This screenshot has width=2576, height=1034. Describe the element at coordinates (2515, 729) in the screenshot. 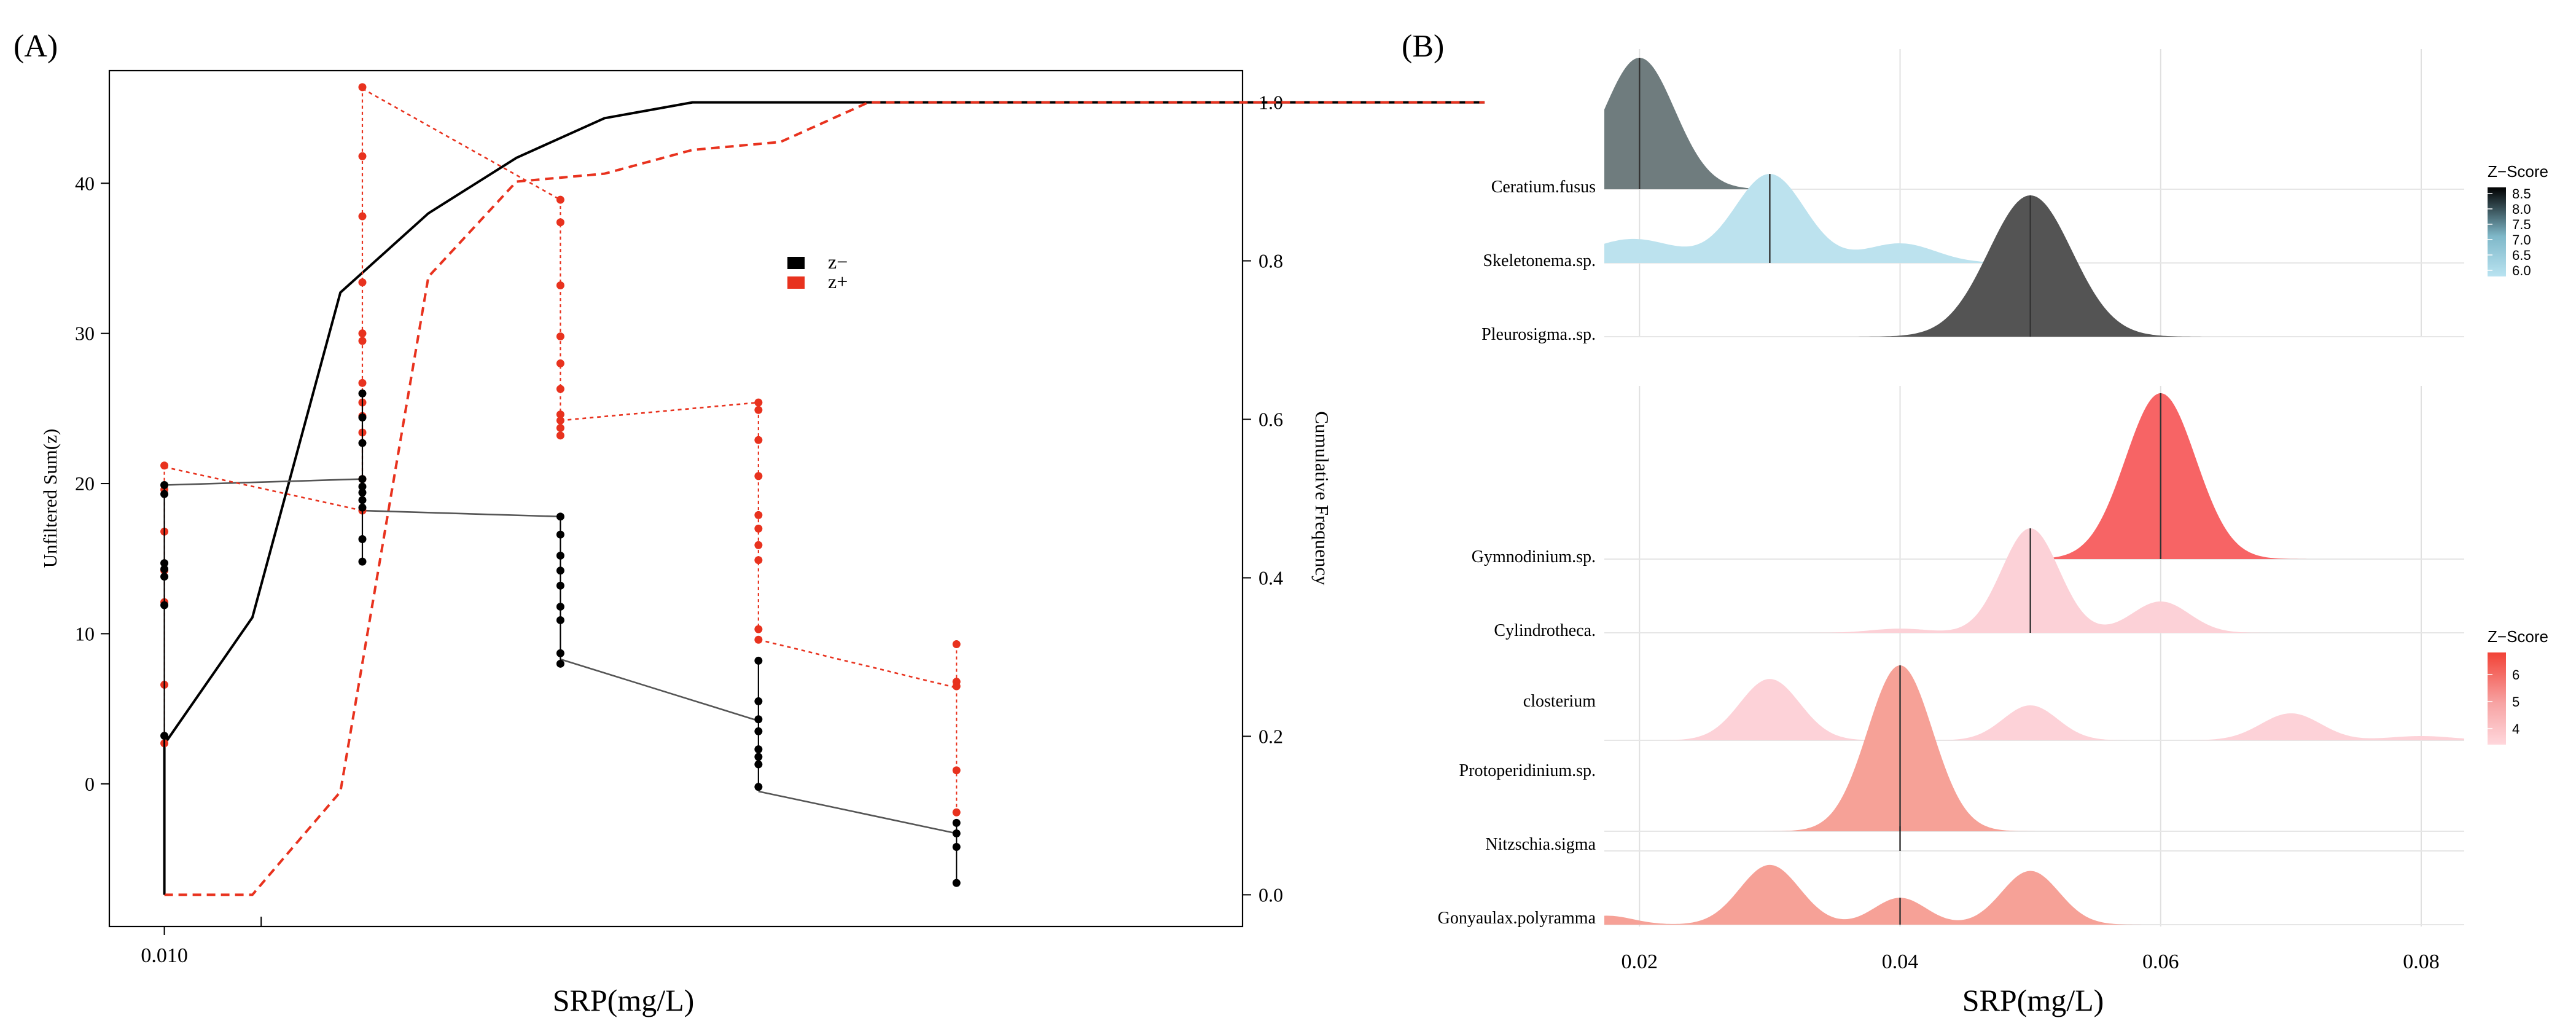

I see `legend-bottom-tick-label: 4` at that location.